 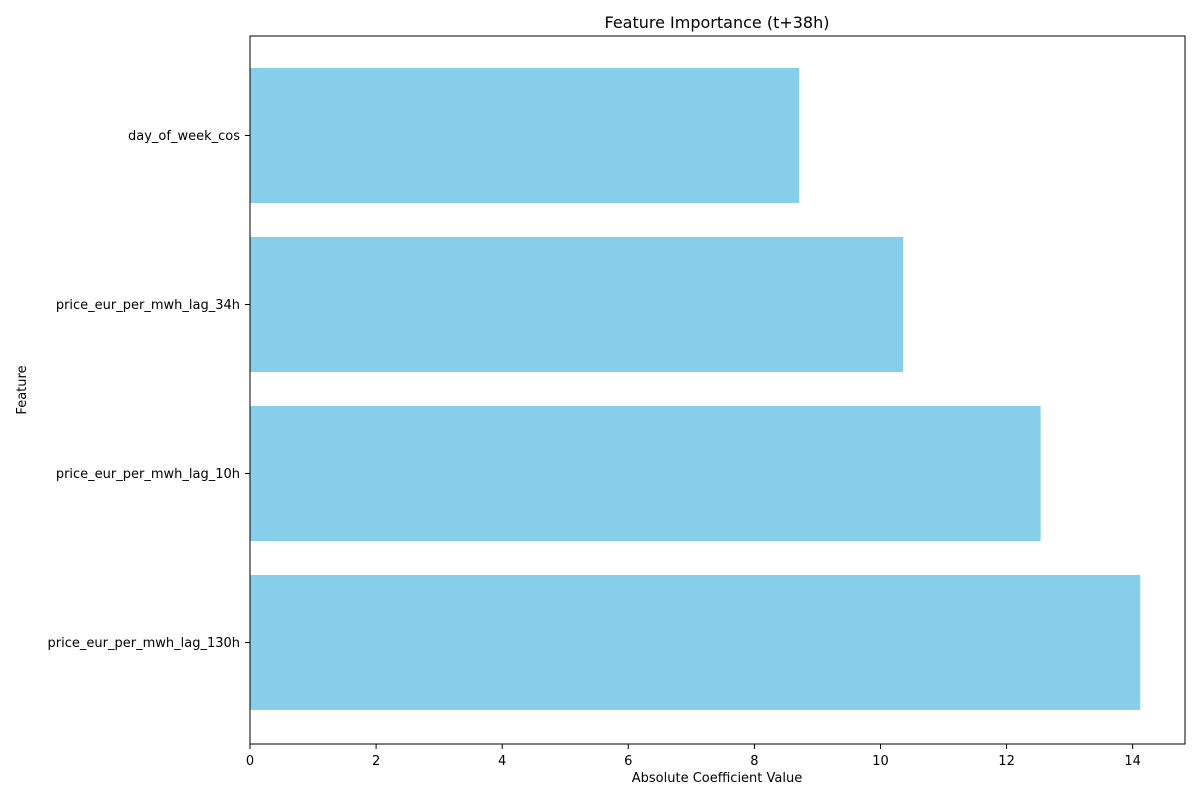 What do you see at coordinates (22, 389) in the screenshot?
I see `y-axis-label: Feature` at bounding box center [22, 389].